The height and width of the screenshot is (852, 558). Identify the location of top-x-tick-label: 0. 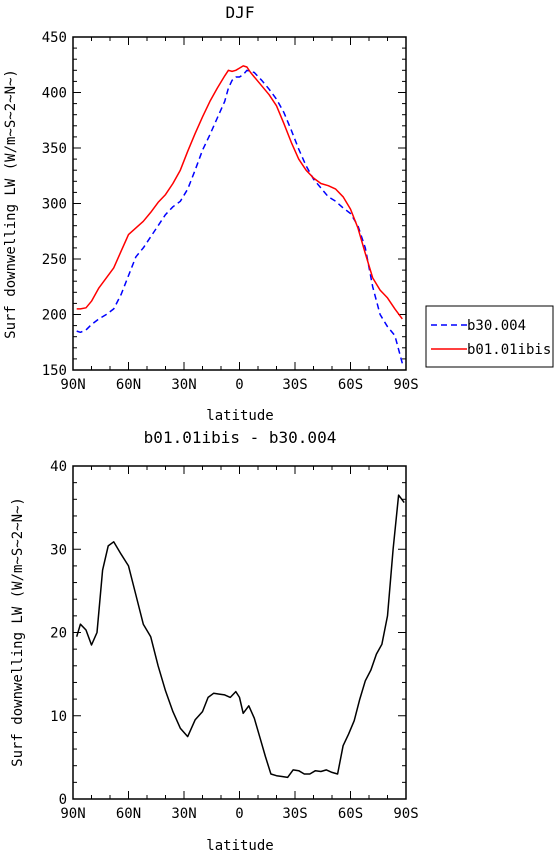
(239, 385).